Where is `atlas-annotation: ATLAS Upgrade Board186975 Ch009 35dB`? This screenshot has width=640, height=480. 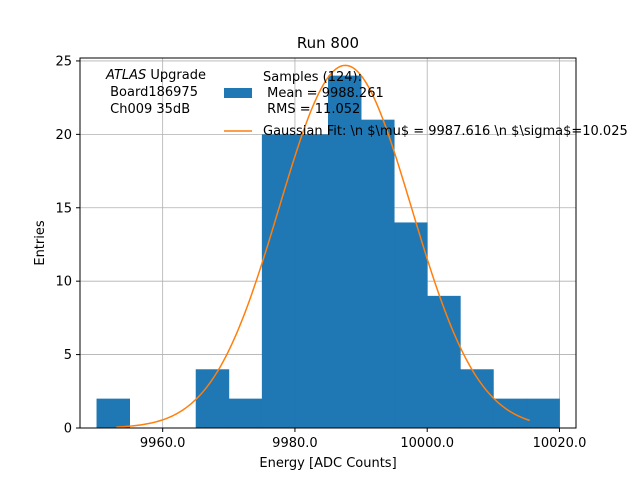
atlas-annotation: ATLAS Upgrade Board186975 Ch009 35dB is located at coordinates (155, 92).